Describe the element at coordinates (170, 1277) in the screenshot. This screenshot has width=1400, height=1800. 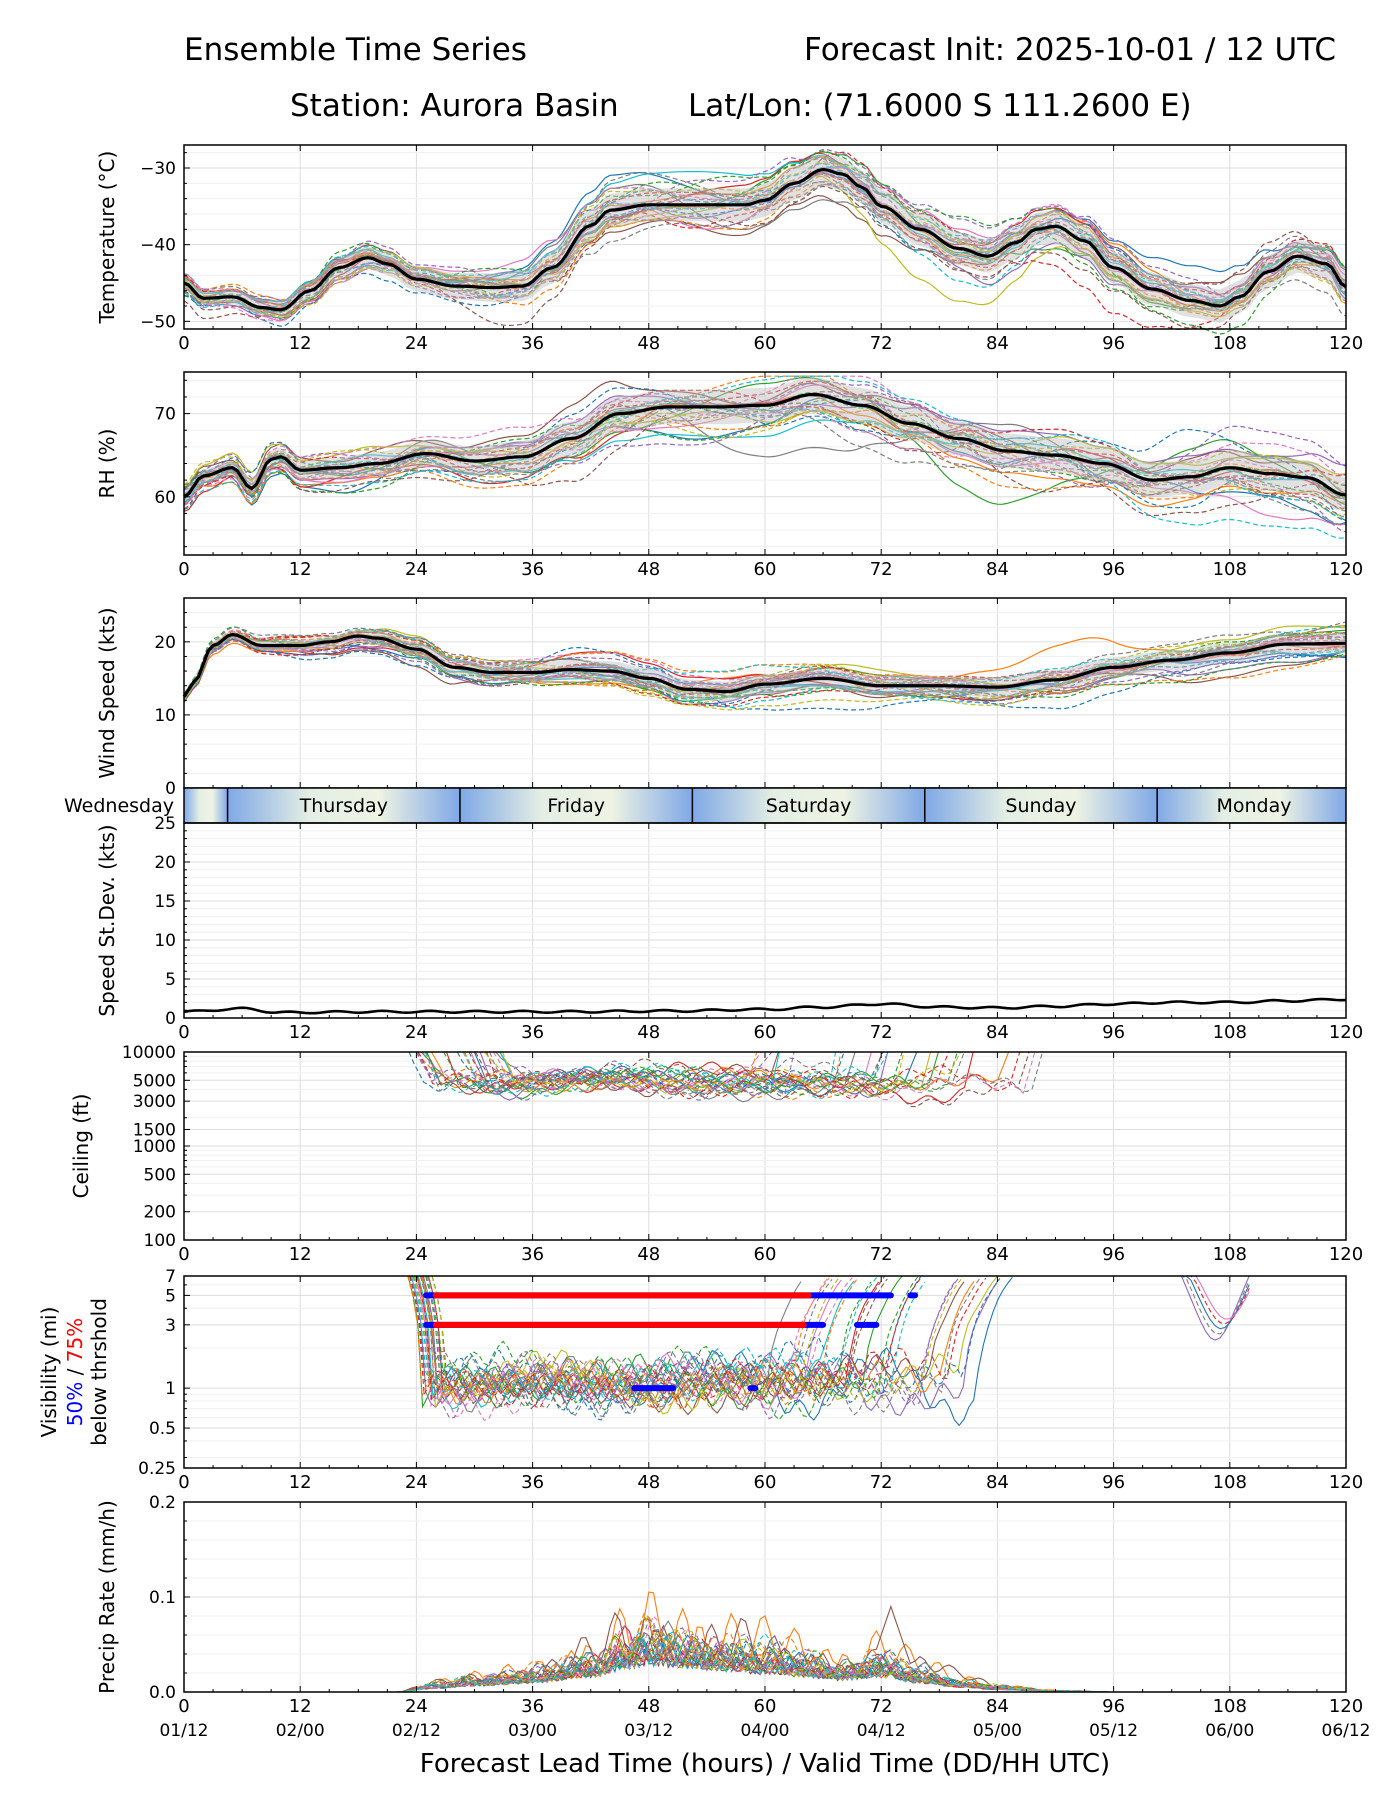
I see `y-tick-label: 7` at that location.